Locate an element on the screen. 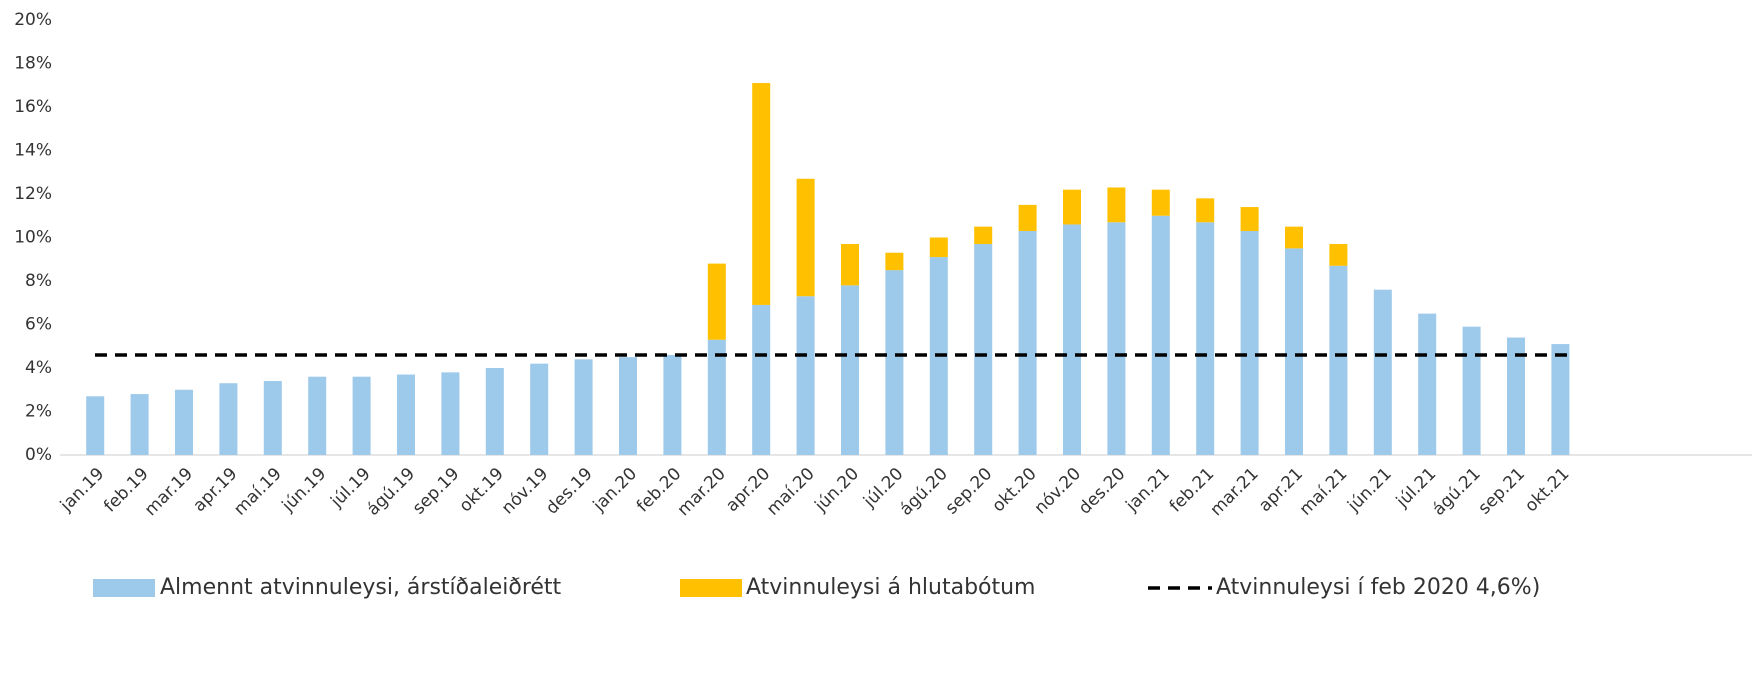  x-tick-label: des.19 is located at coordinates (569, 491).